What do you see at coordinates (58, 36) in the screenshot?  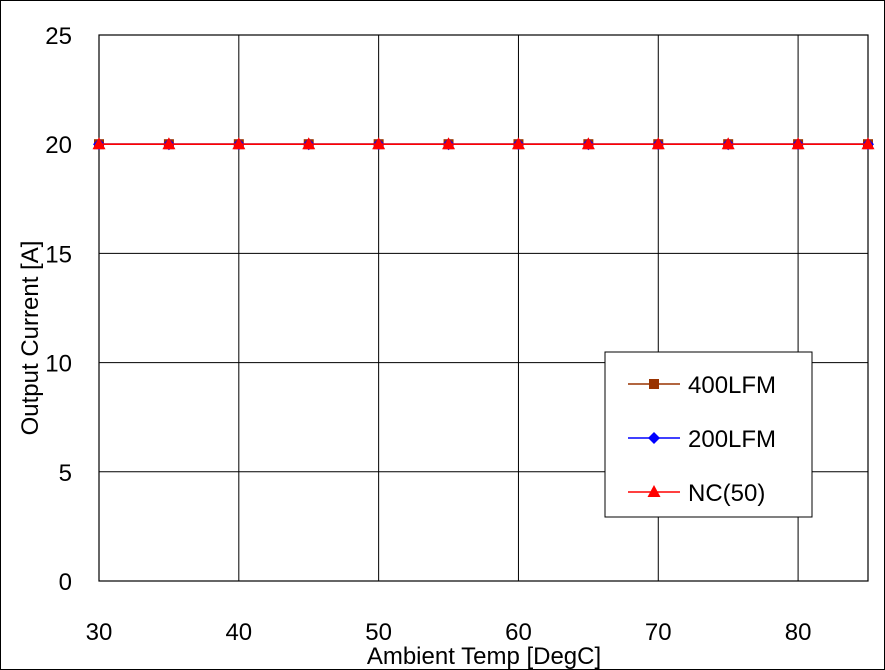 I see `y-tick-label: 25` at bounding box center [58, 36].